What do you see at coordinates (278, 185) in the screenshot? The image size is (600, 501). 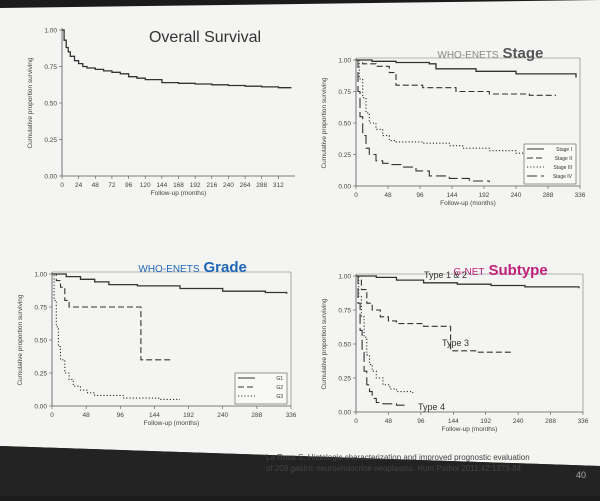 I see `x-tick-label: 312` at bounding box center [278, 185].